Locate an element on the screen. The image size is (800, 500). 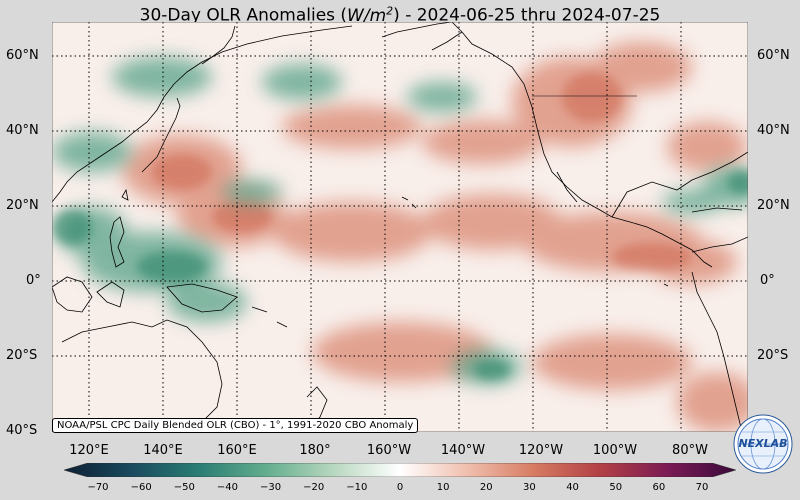
lat-label-40n-right: 40°N is located at coordinates (773, 130).